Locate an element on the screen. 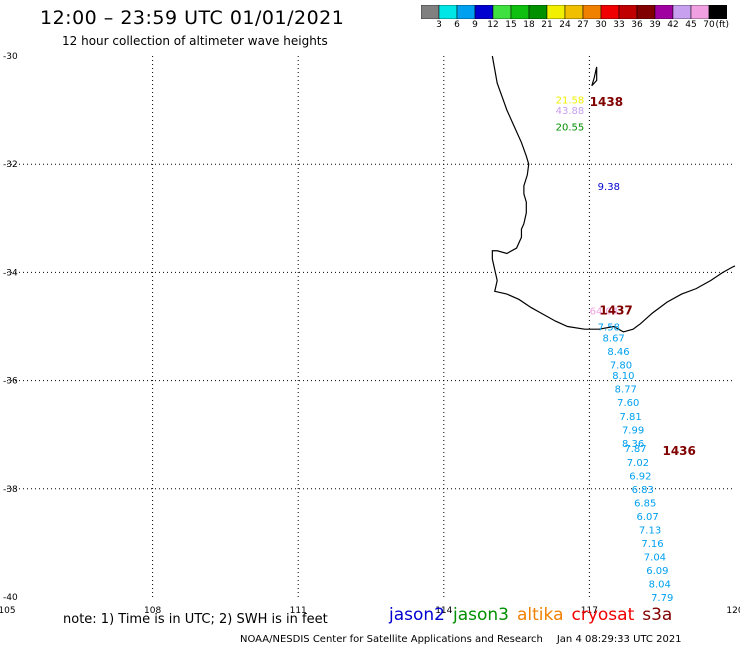 The height and width of the screenshot is (650, 740). wave-height-label: 6.07 is located at coordinates (648, 517).